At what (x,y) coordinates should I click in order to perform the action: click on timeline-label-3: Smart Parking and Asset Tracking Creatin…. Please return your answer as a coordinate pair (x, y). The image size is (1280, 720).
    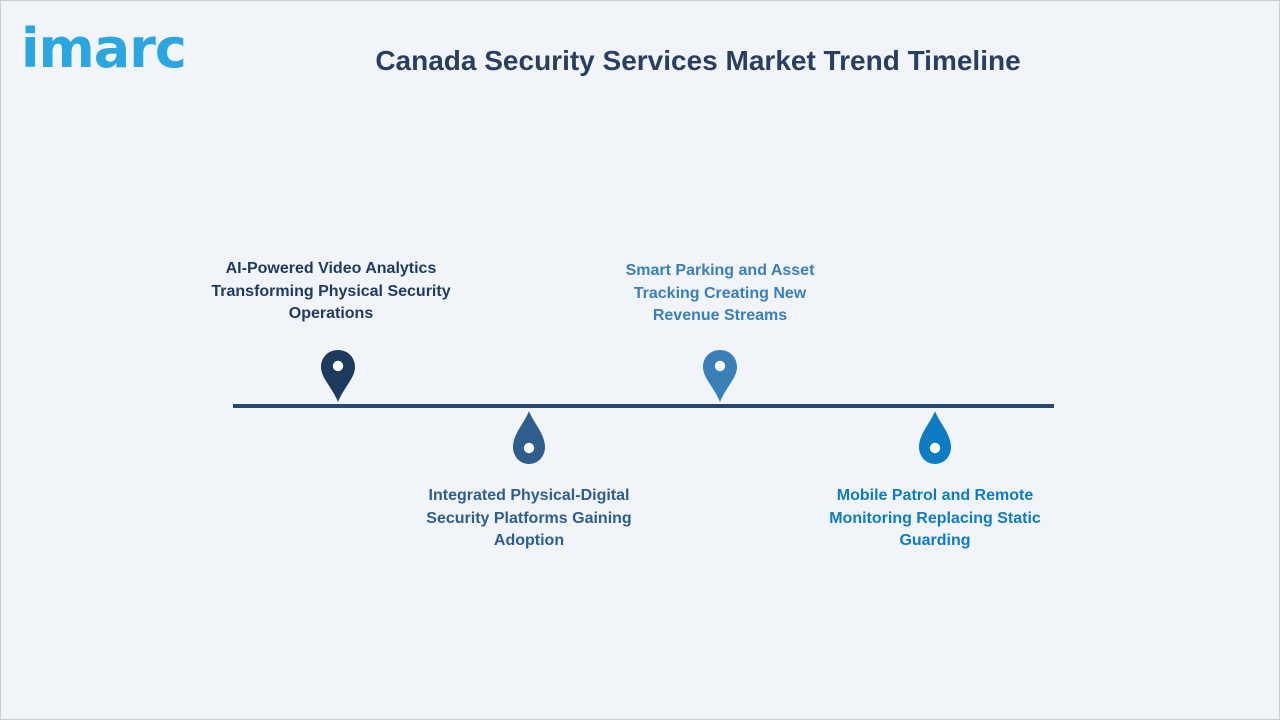
    Looking at the image, I should click on (720, 293).